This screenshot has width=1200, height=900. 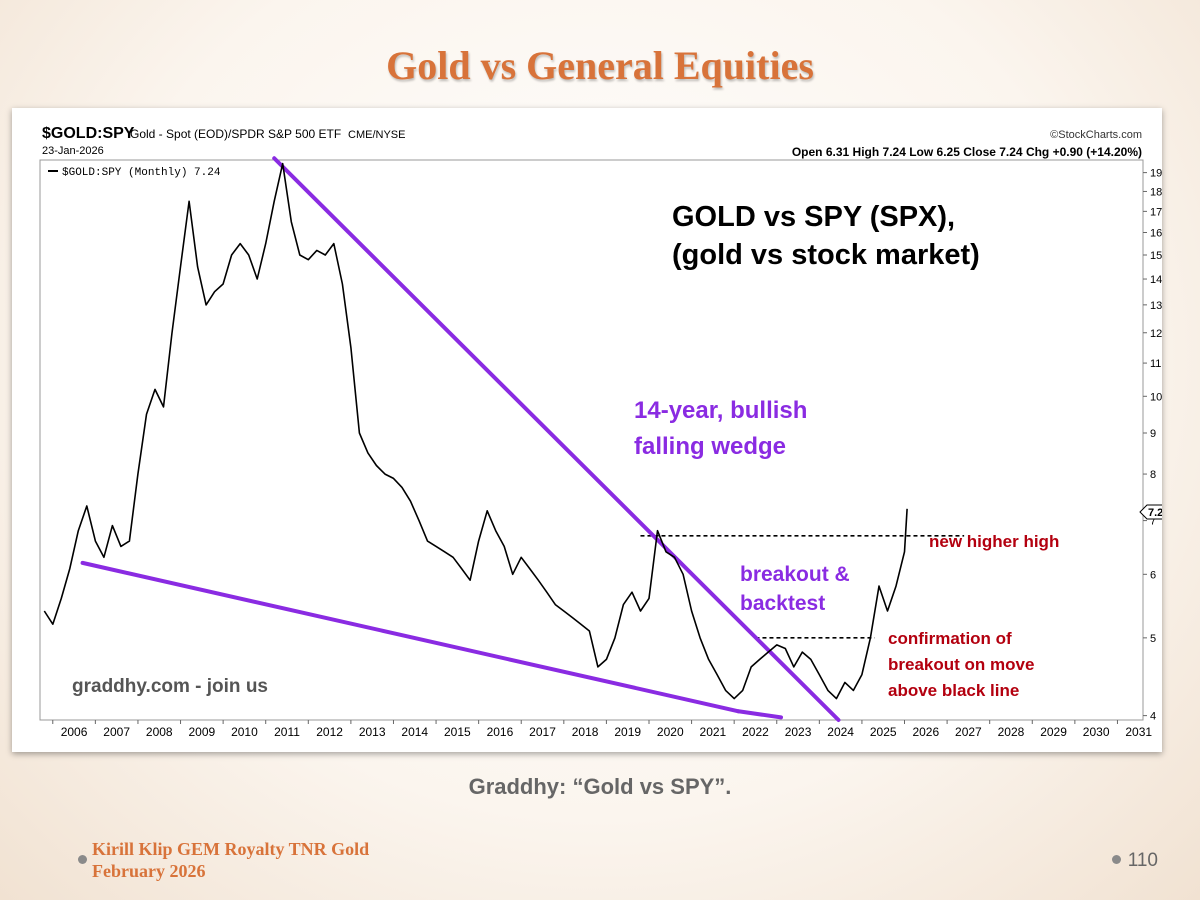 I want to click on x-tick-label: 2029, so click(x=1053, y=732).